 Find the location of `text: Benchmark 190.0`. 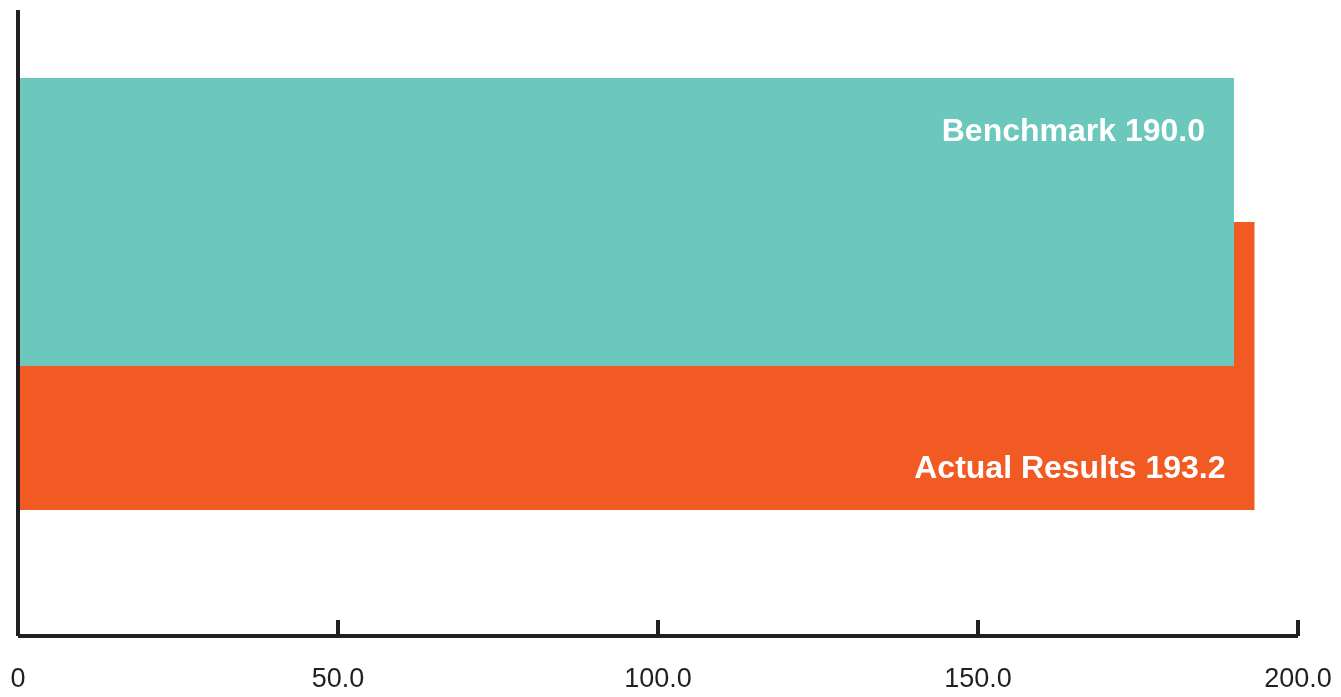

text: Benchmark 190.0 is located at coordinates (1073, 130).